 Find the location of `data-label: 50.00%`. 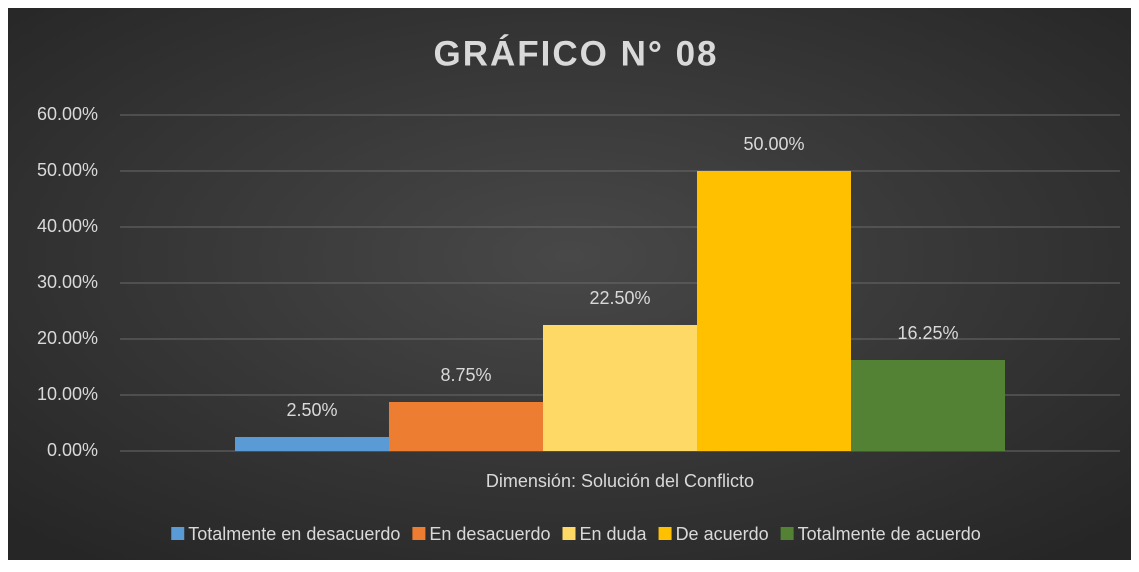

data-label: 50.00% is located at coordinates (773, 144).